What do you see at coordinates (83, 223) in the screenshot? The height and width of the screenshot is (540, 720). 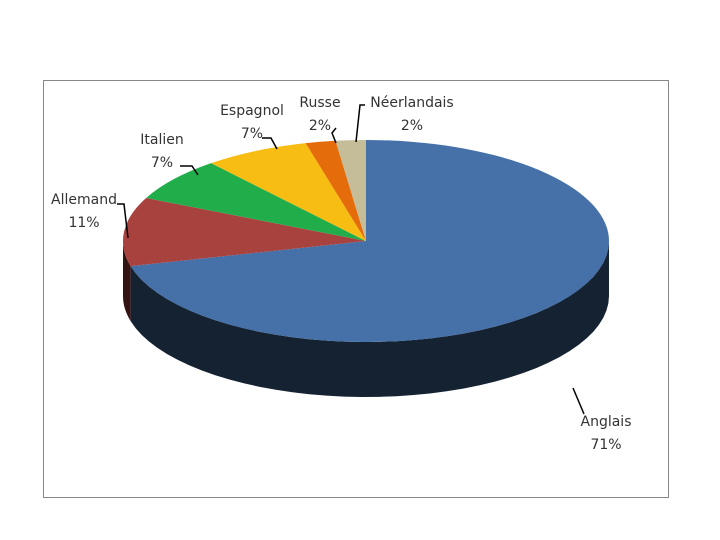 I see `data-label-value: 11%` at bounding box center [83, 223].